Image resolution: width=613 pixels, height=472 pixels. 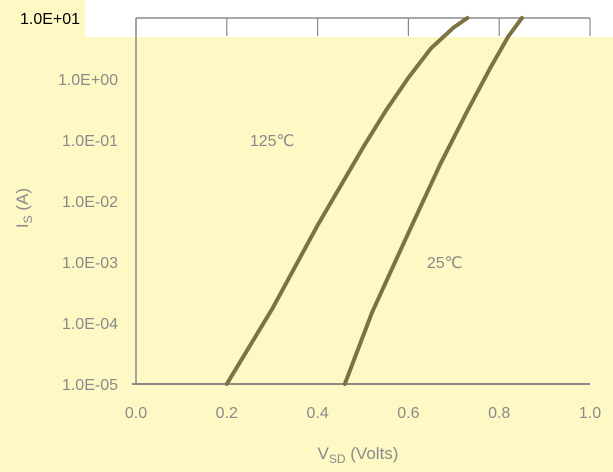 I want to click on y-tick-label: 1.0E-04, so click(x=90, y=324).